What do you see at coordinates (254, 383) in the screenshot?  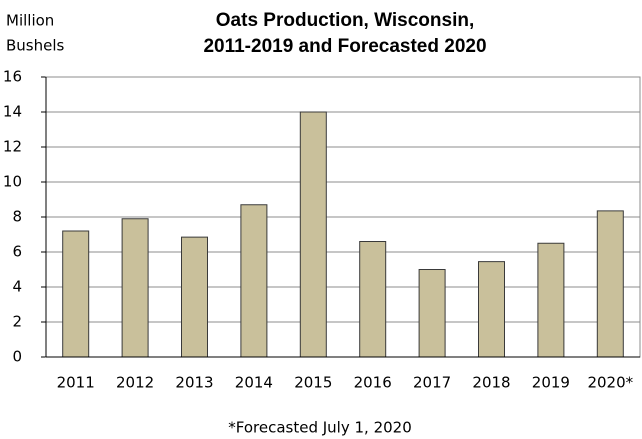 I see `x-tick-label: 2014` at bounding box center [254, 383].